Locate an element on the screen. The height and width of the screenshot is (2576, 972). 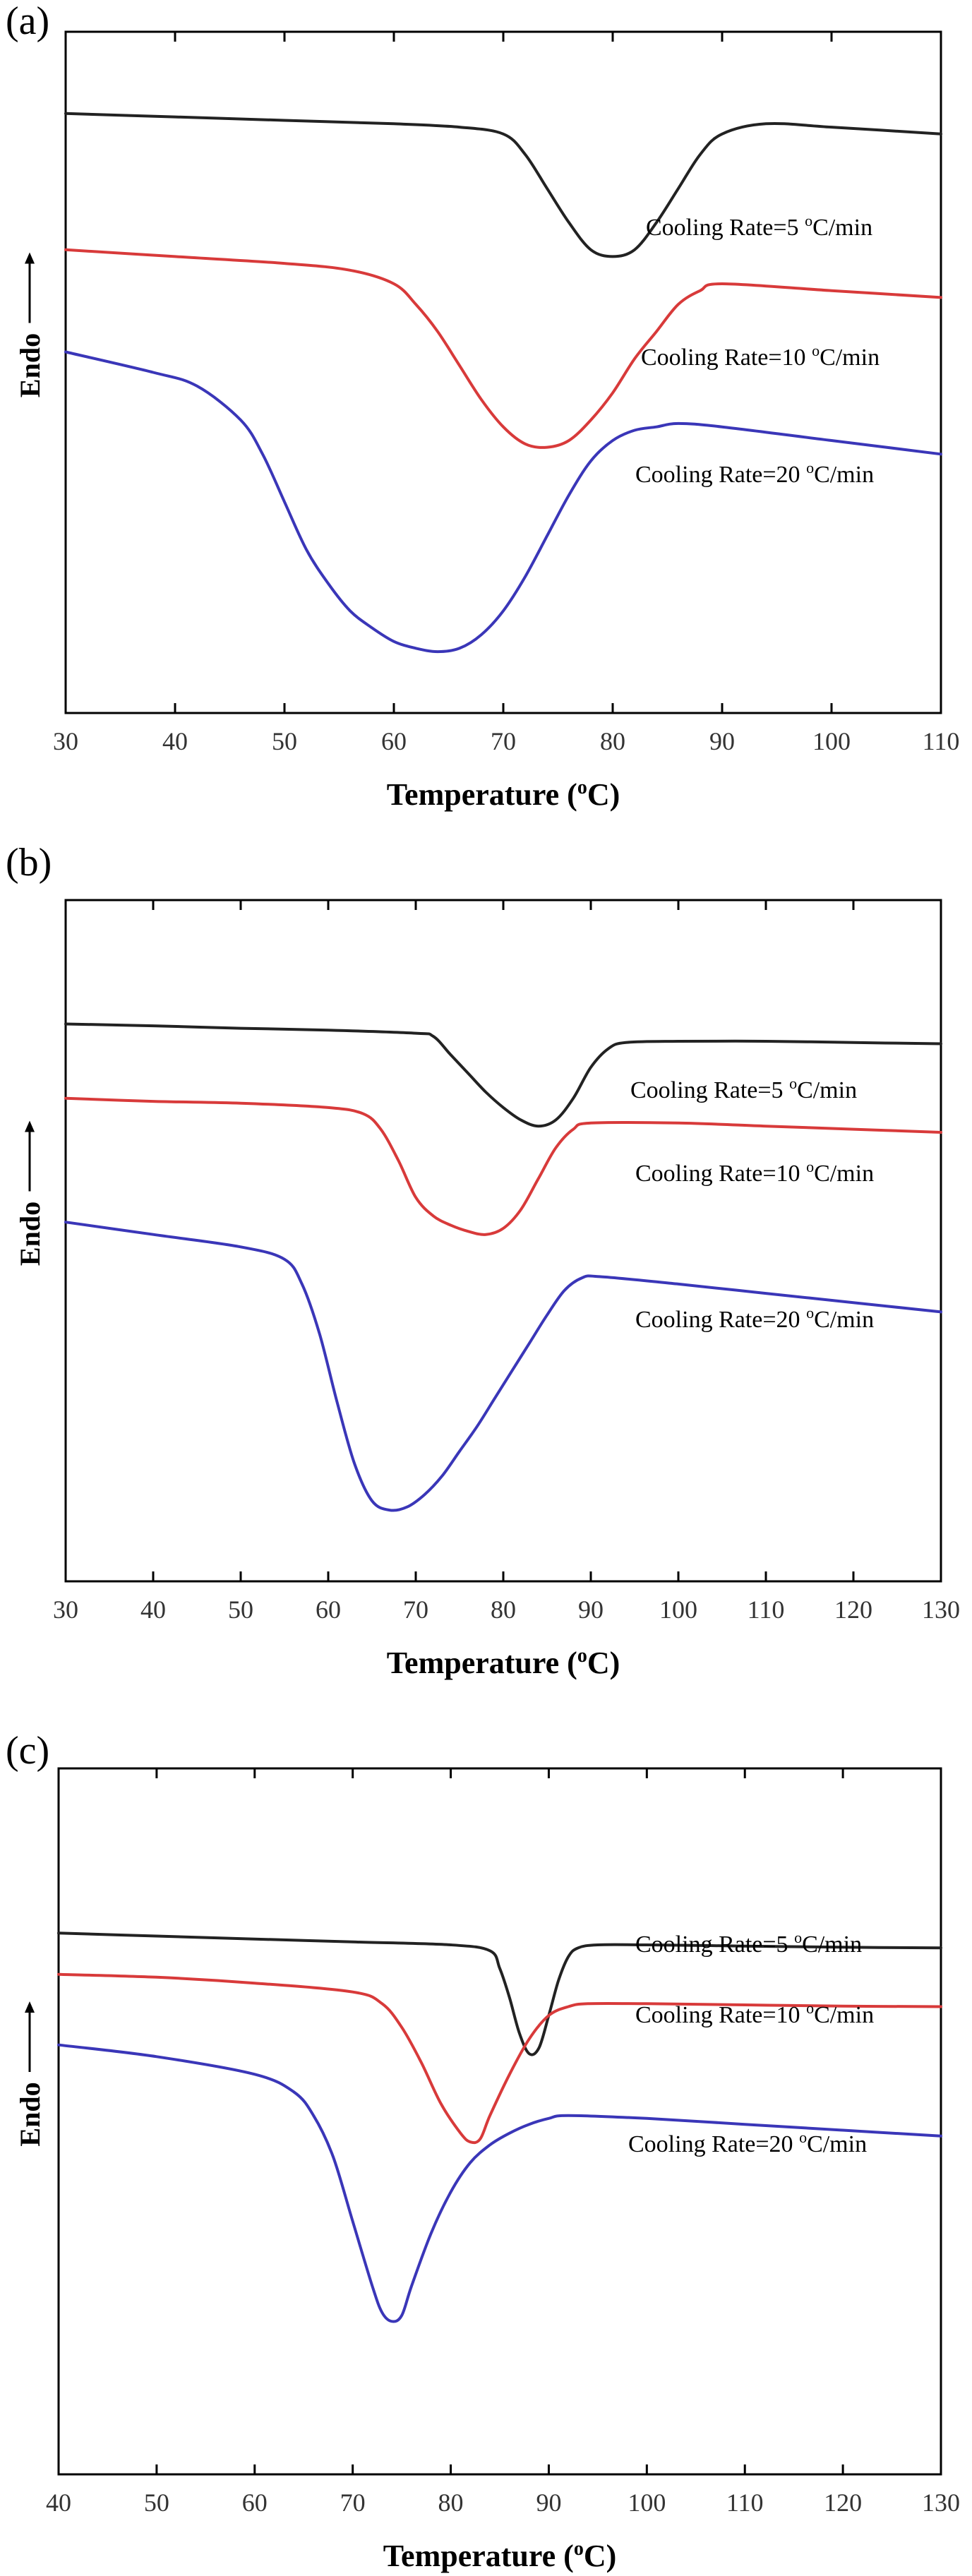
panel-label: (c) is located at coordinates (28, 1751).